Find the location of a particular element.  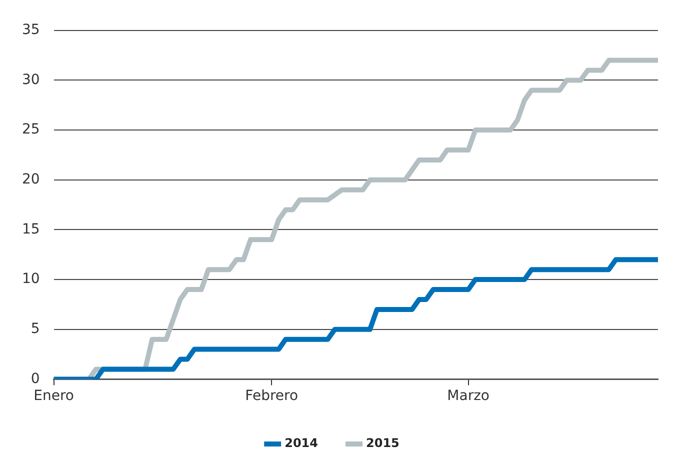

x-tick-label: Marzo is located at coordinates (468, 396).